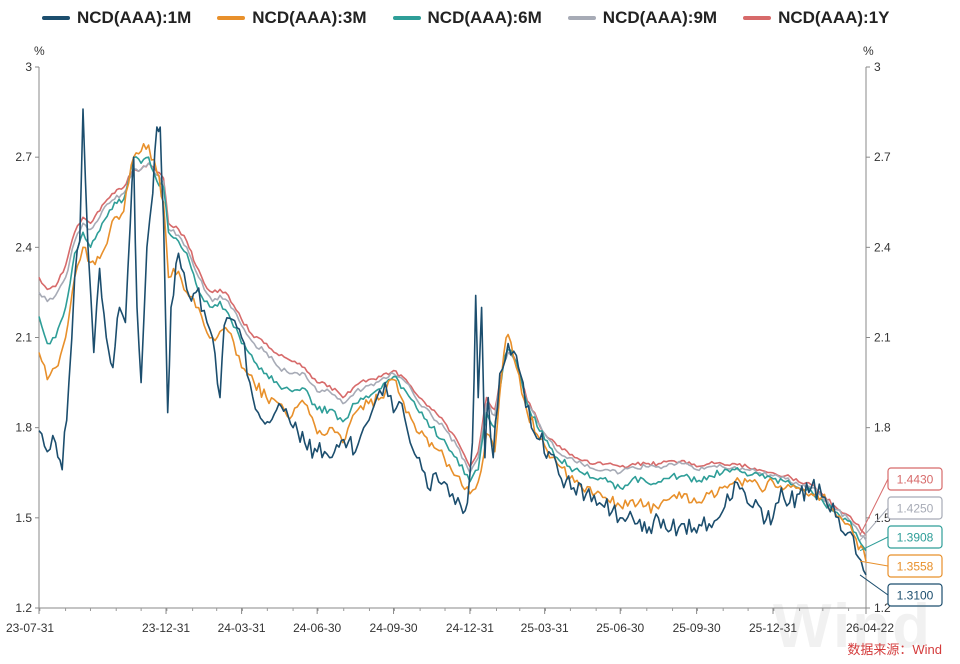 This screenshot has width=960, height=664. I want to click on callout-value-0: 1.3100, so click(915, 596).